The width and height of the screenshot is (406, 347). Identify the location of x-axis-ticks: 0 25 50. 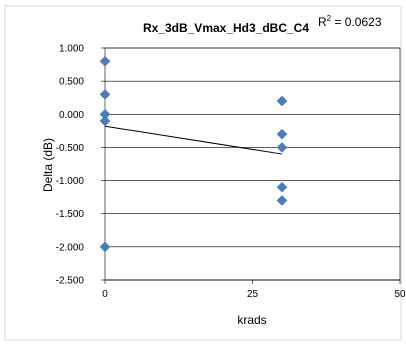
(254, 290).